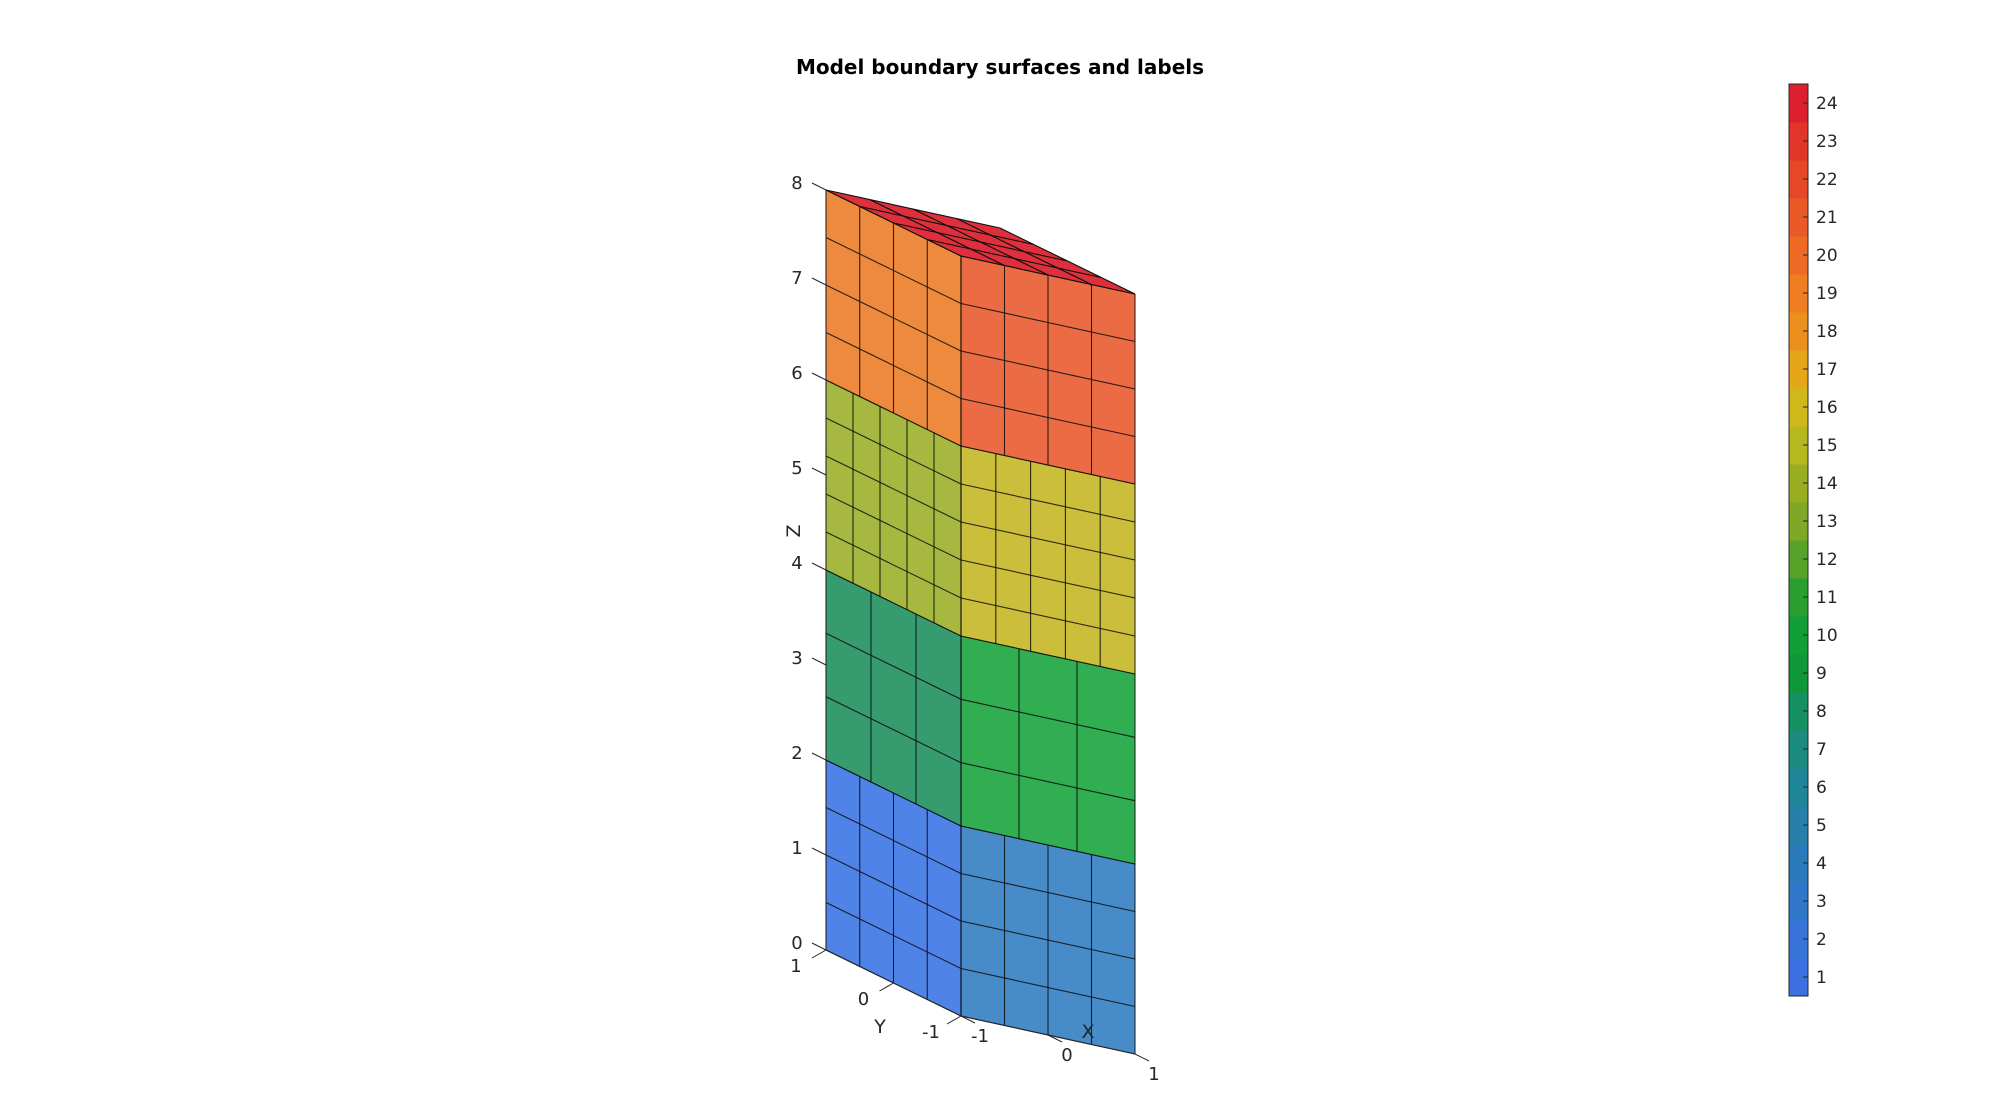 This screenshot has height=1113, width=2000. I want to click on z-axis-label: Z, so click(794, 530).